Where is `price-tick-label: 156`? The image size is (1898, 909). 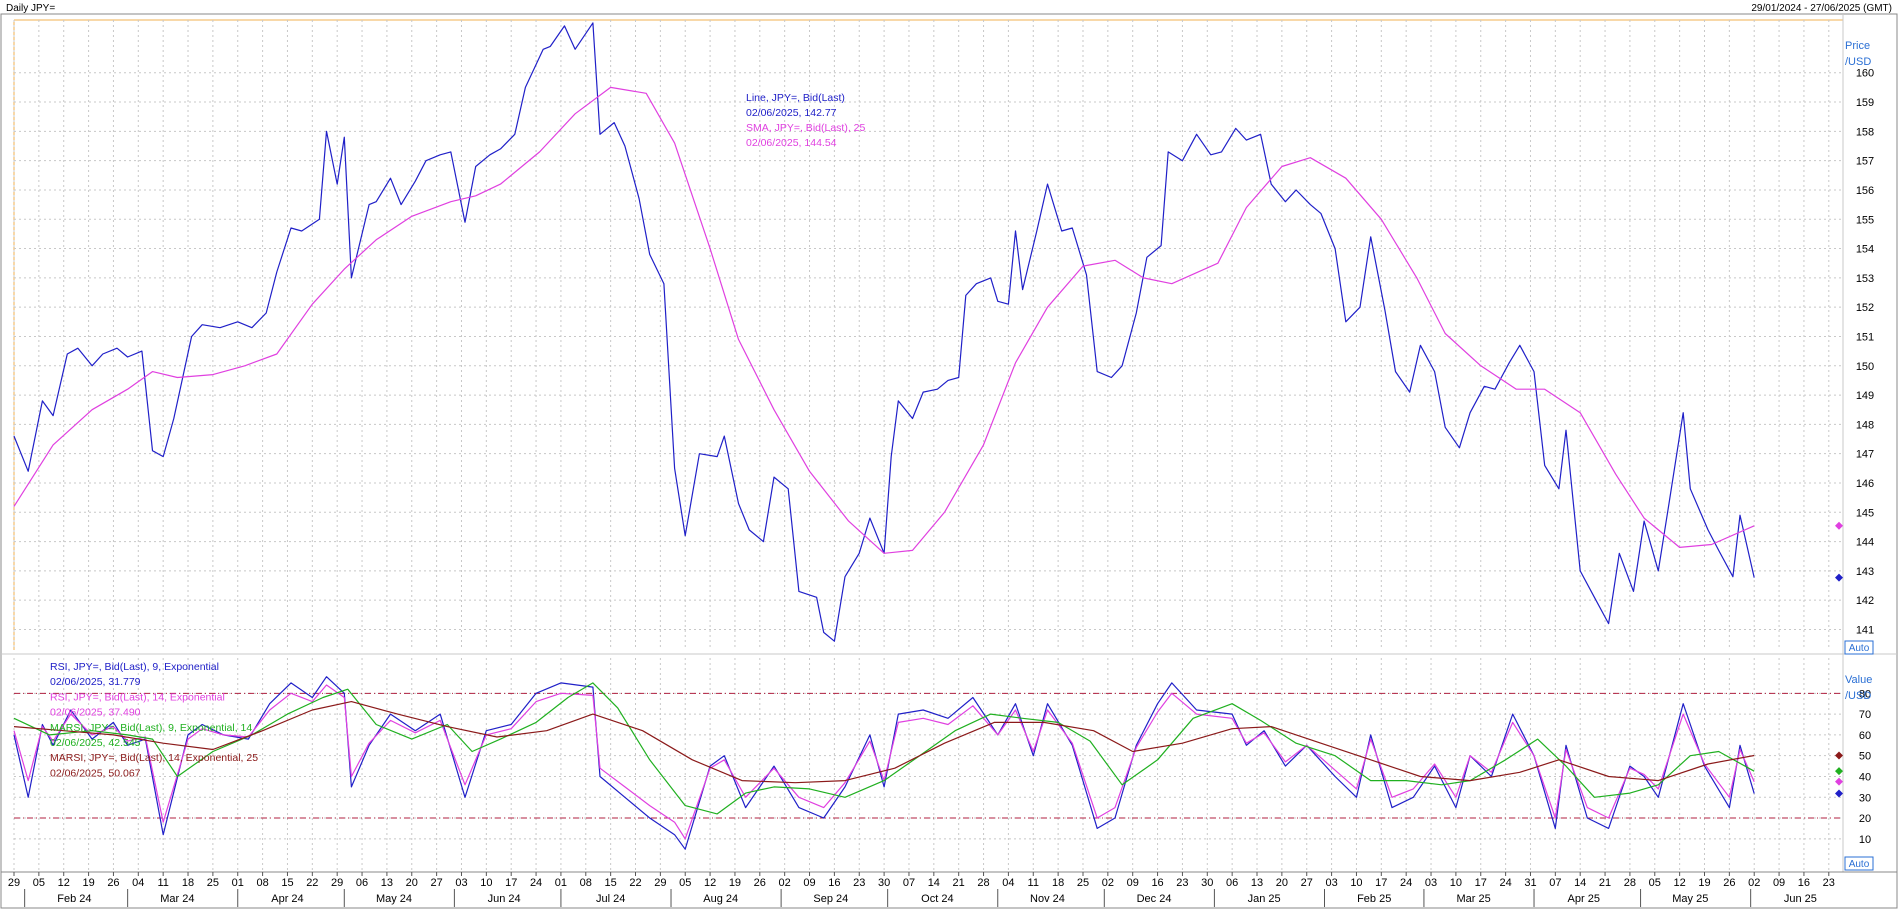
price-tick-label: 156 is located at coordinates (1865, 191).